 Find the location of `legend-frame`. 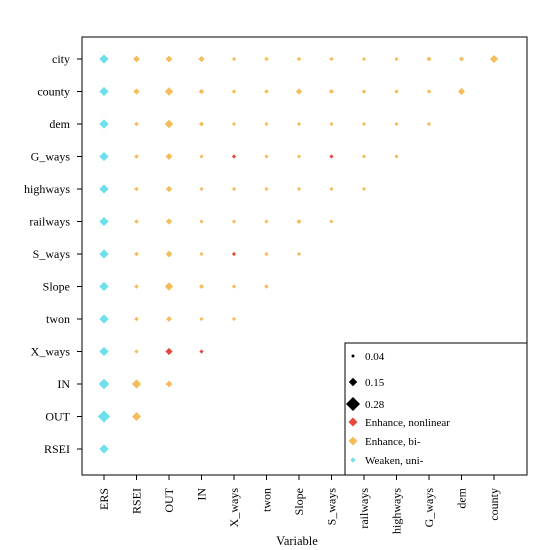

legend-frame is located at coordinates (436, 409).